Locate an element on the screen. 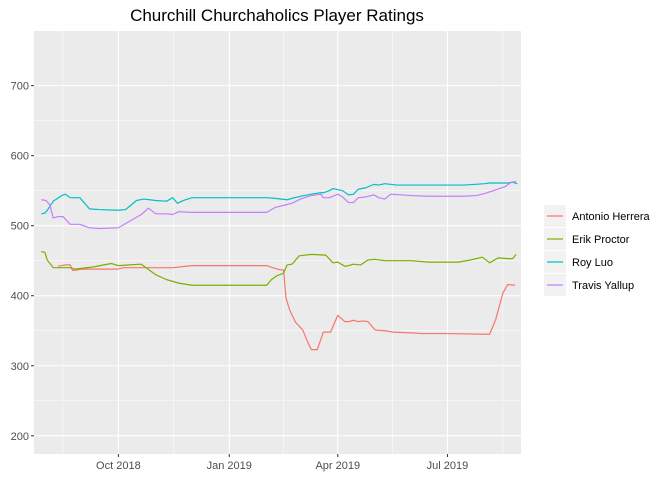 The width and height of the screenshot is (672, 480). x-tick-label: Jan 2019 is located at coordinates (229, 466).